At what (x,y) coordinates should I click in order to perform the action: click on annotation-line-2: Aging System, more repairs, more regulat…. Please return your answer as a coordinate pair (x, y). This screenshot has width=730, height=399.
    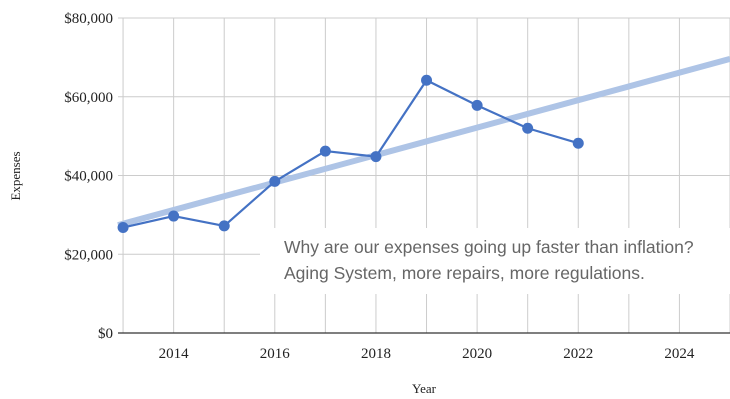
    Looking at the image, I should click on (464, 273).